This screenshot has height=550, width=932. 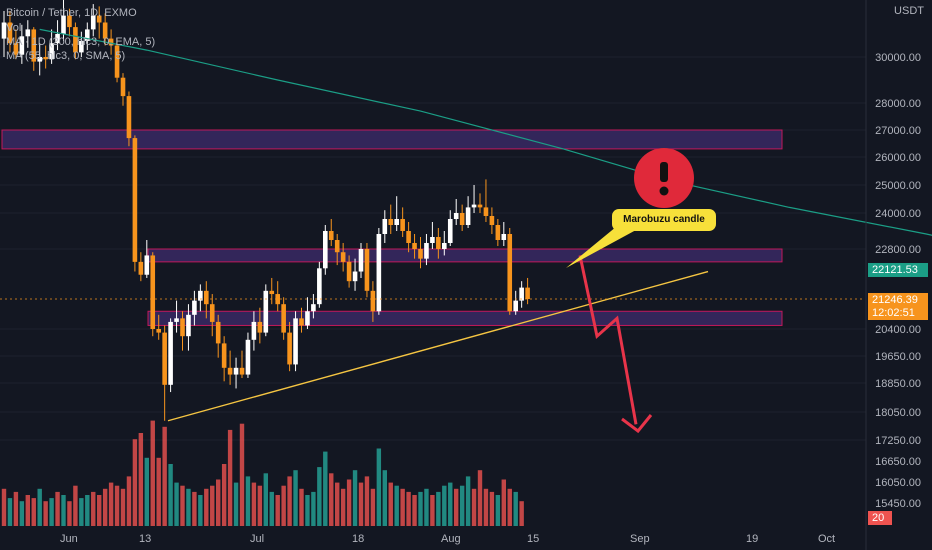 I want to click on last-price-tag: 21246.39, so click(x=898, y=300).